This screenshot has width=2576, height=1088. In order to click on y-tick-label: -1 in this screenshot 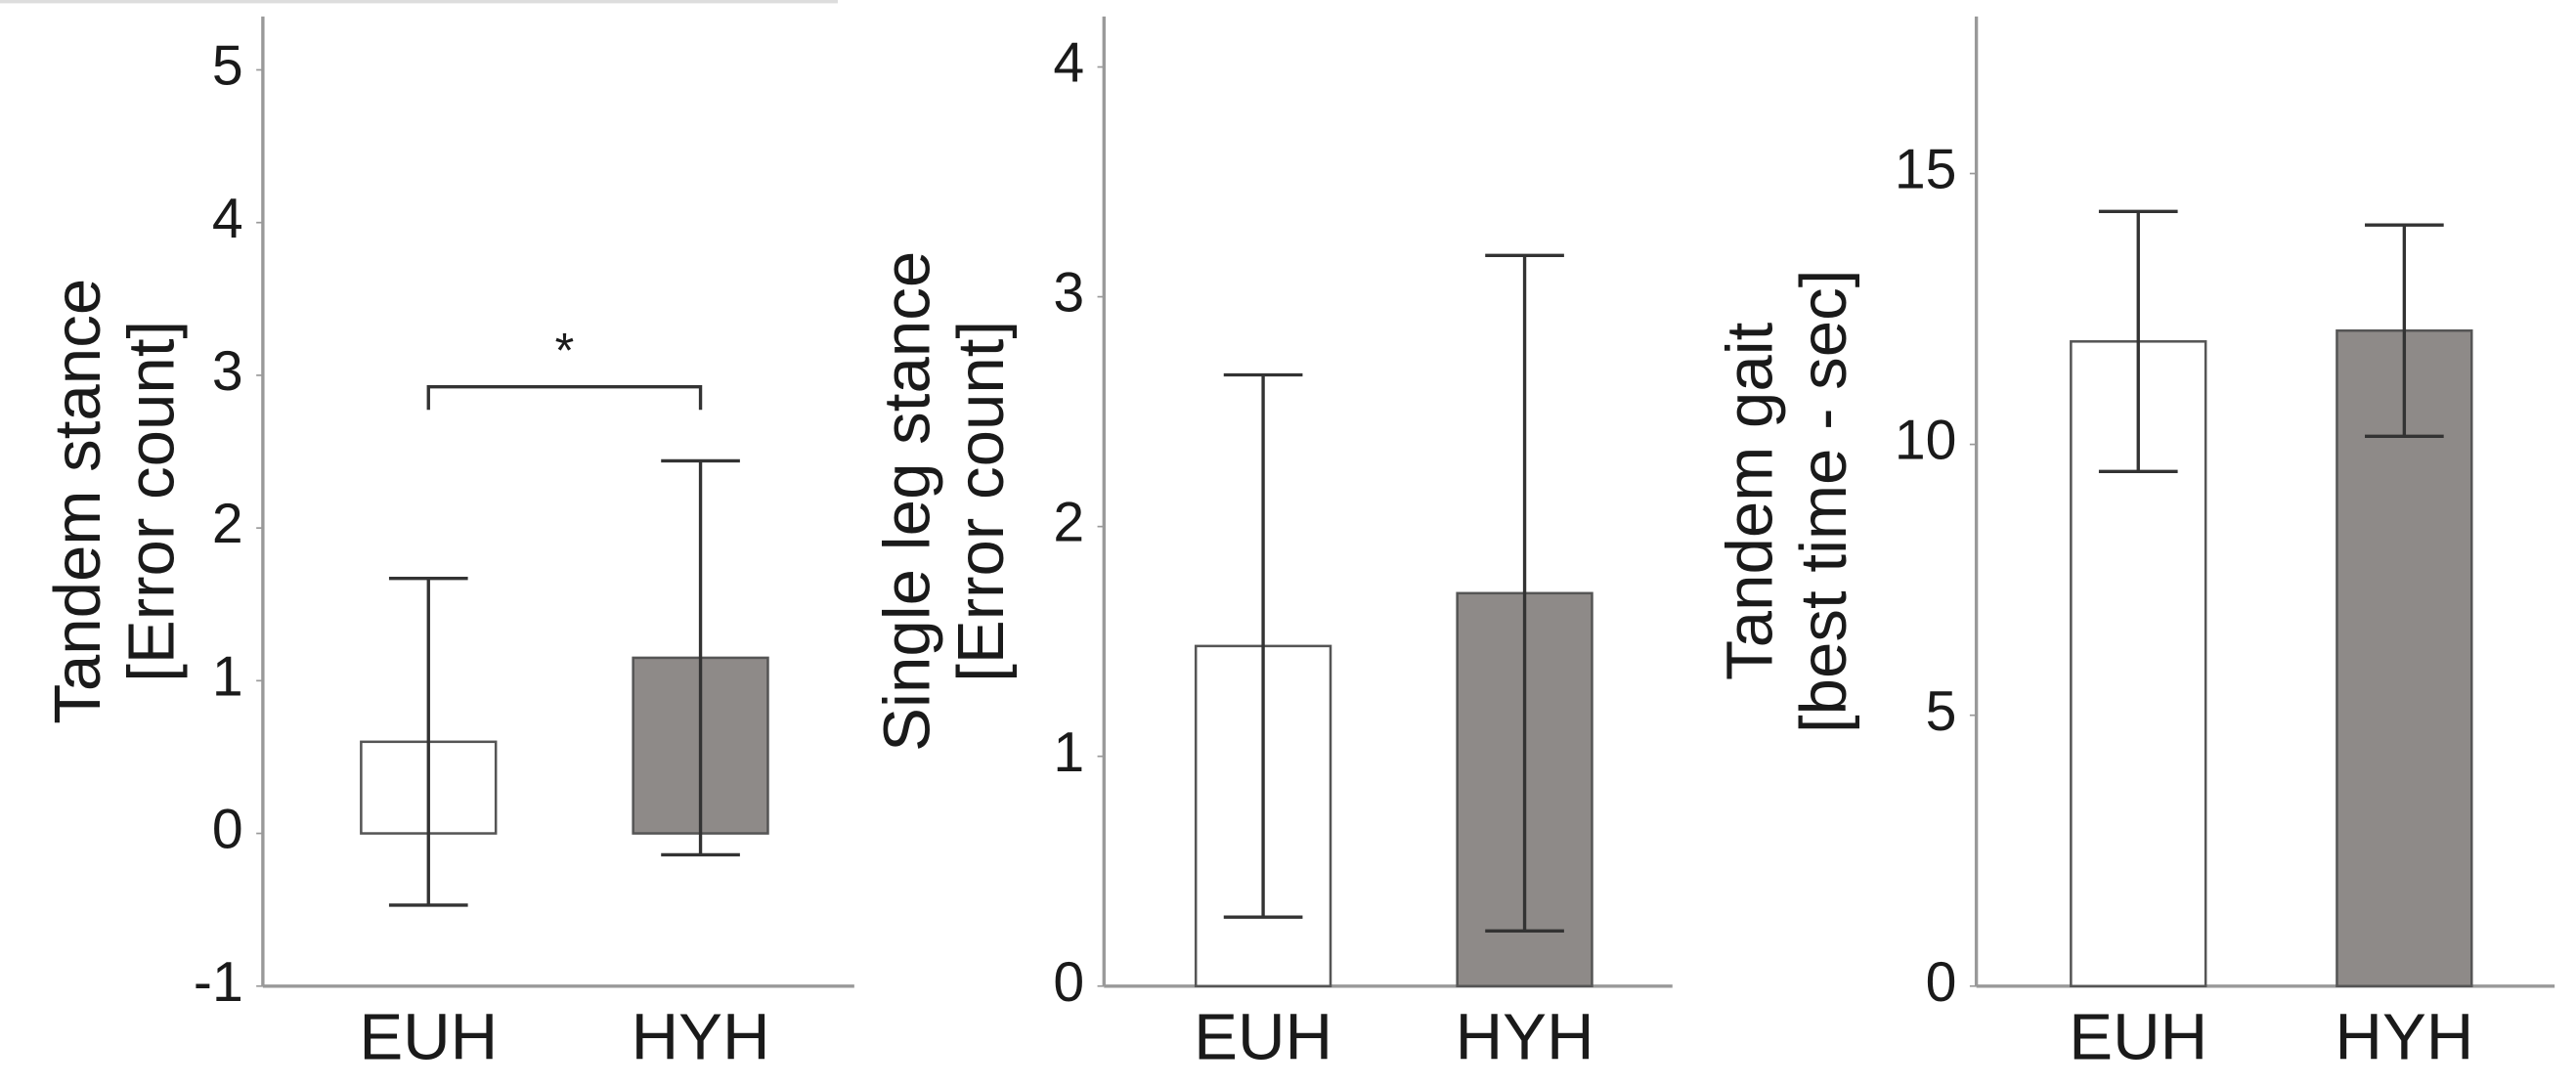, I will do `click(218, 982)`.